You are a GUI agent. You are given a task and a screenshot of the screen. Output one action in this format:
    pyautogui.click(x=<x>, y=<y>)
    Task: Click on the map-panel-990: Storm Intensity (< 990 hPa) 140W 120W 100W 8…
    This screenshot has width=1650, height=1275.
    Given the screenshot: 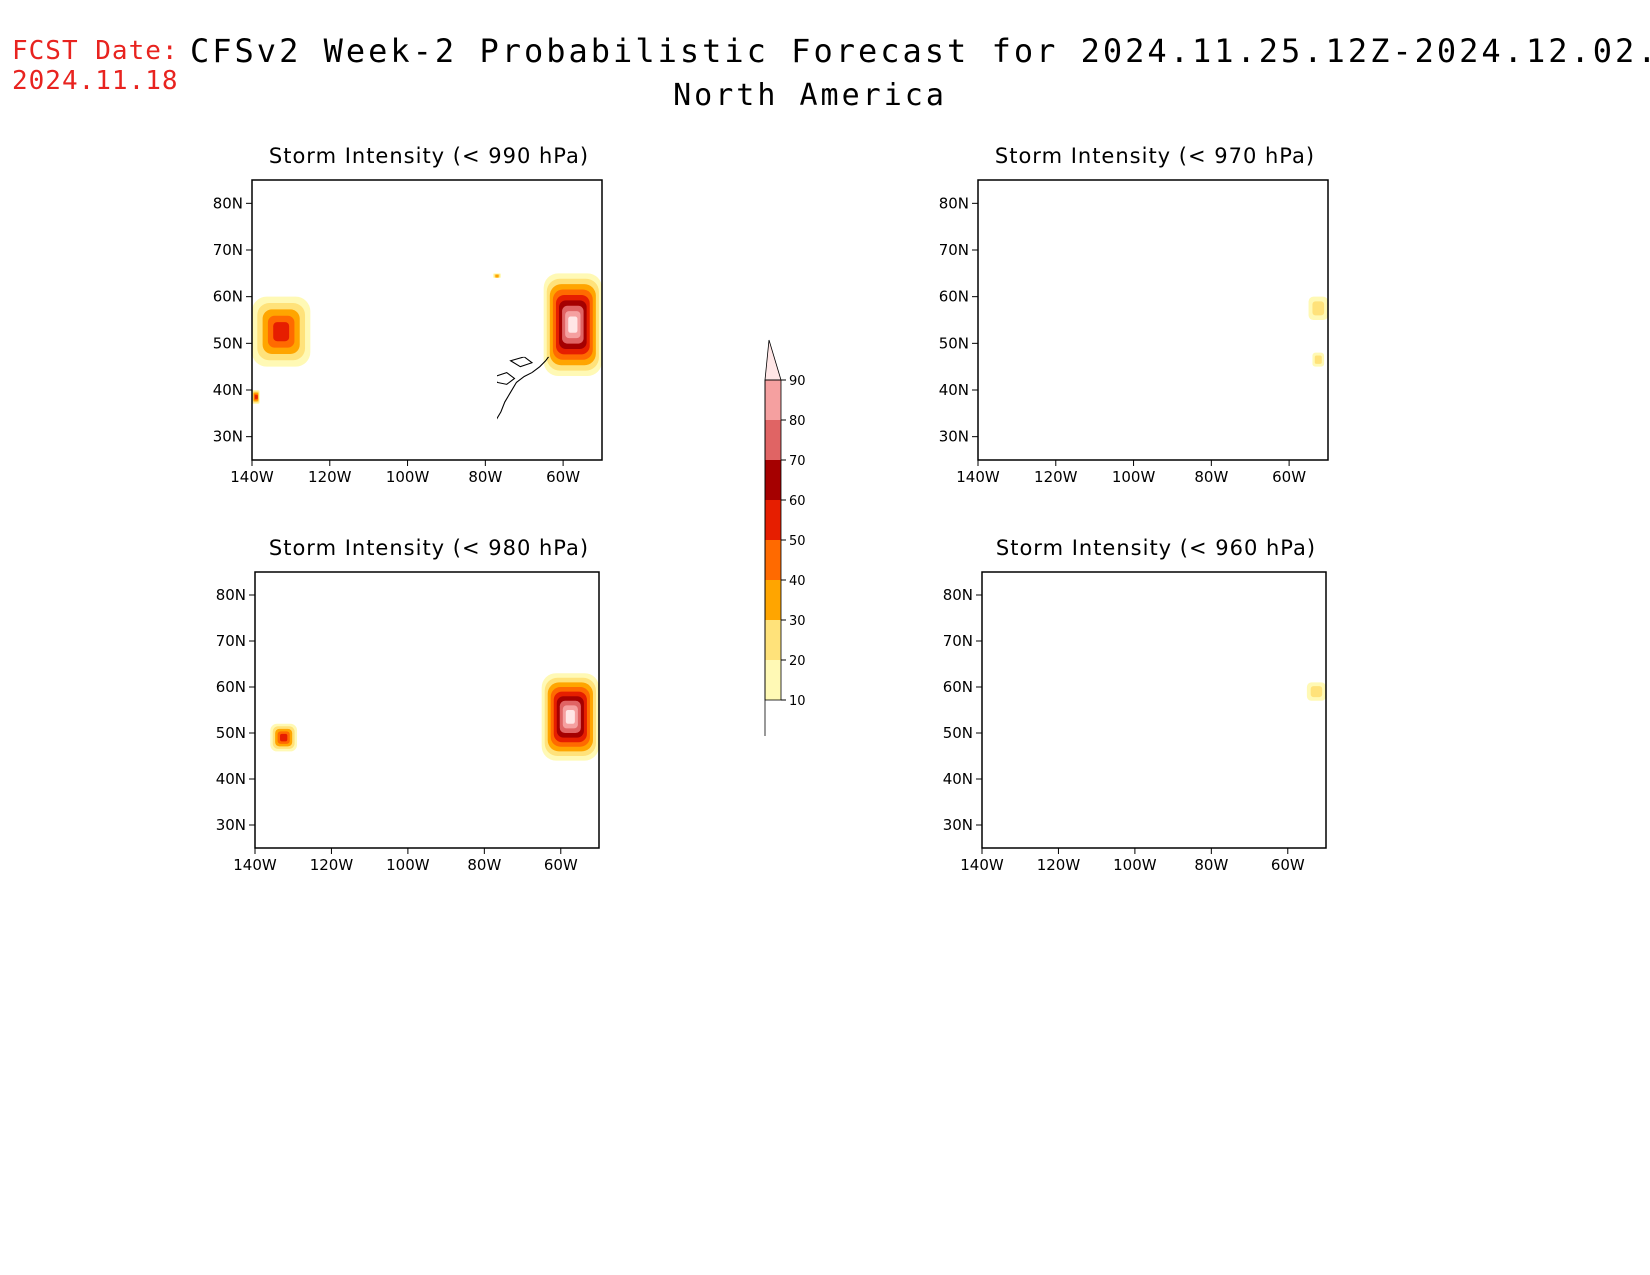 What is the action you would take?
    pyautogui.click(x=408, y=315)
    